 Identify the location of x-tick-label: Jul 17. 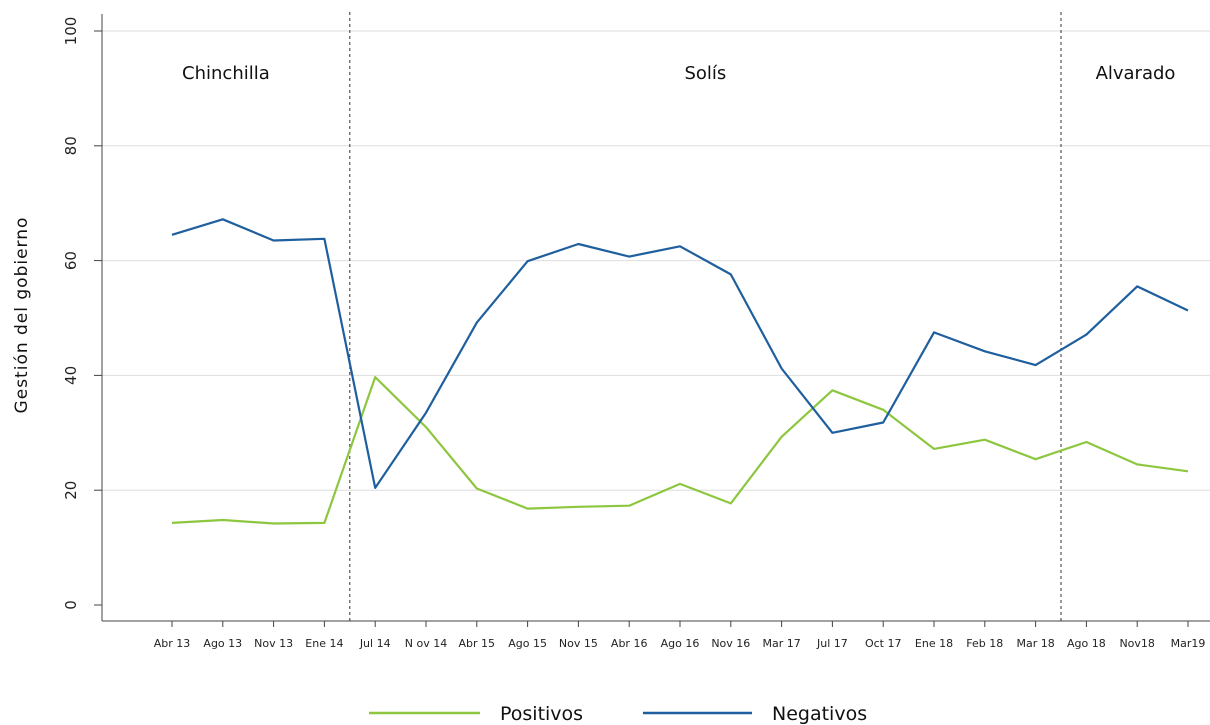
(832, 643).